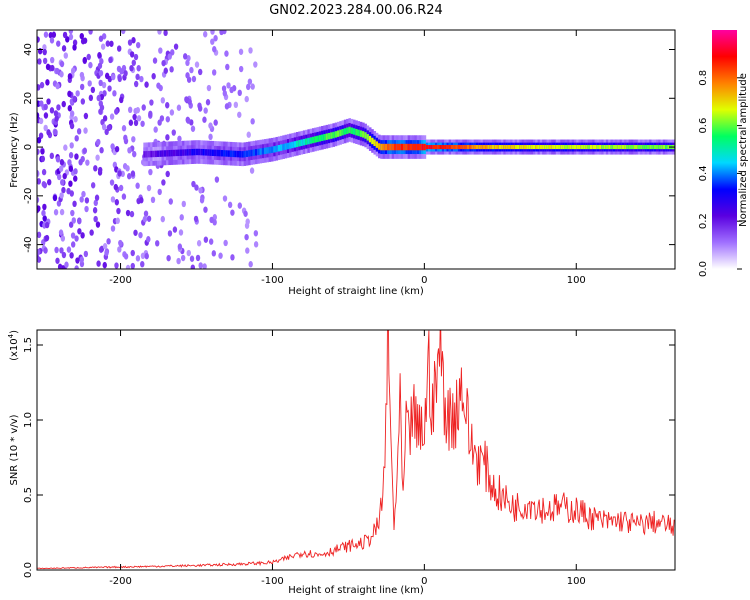 This screenshot has width=750, height=600. I want to click on colorbar-ticks: 0.0 0.2 0.4 0.6 0.8, so click(720, 173).